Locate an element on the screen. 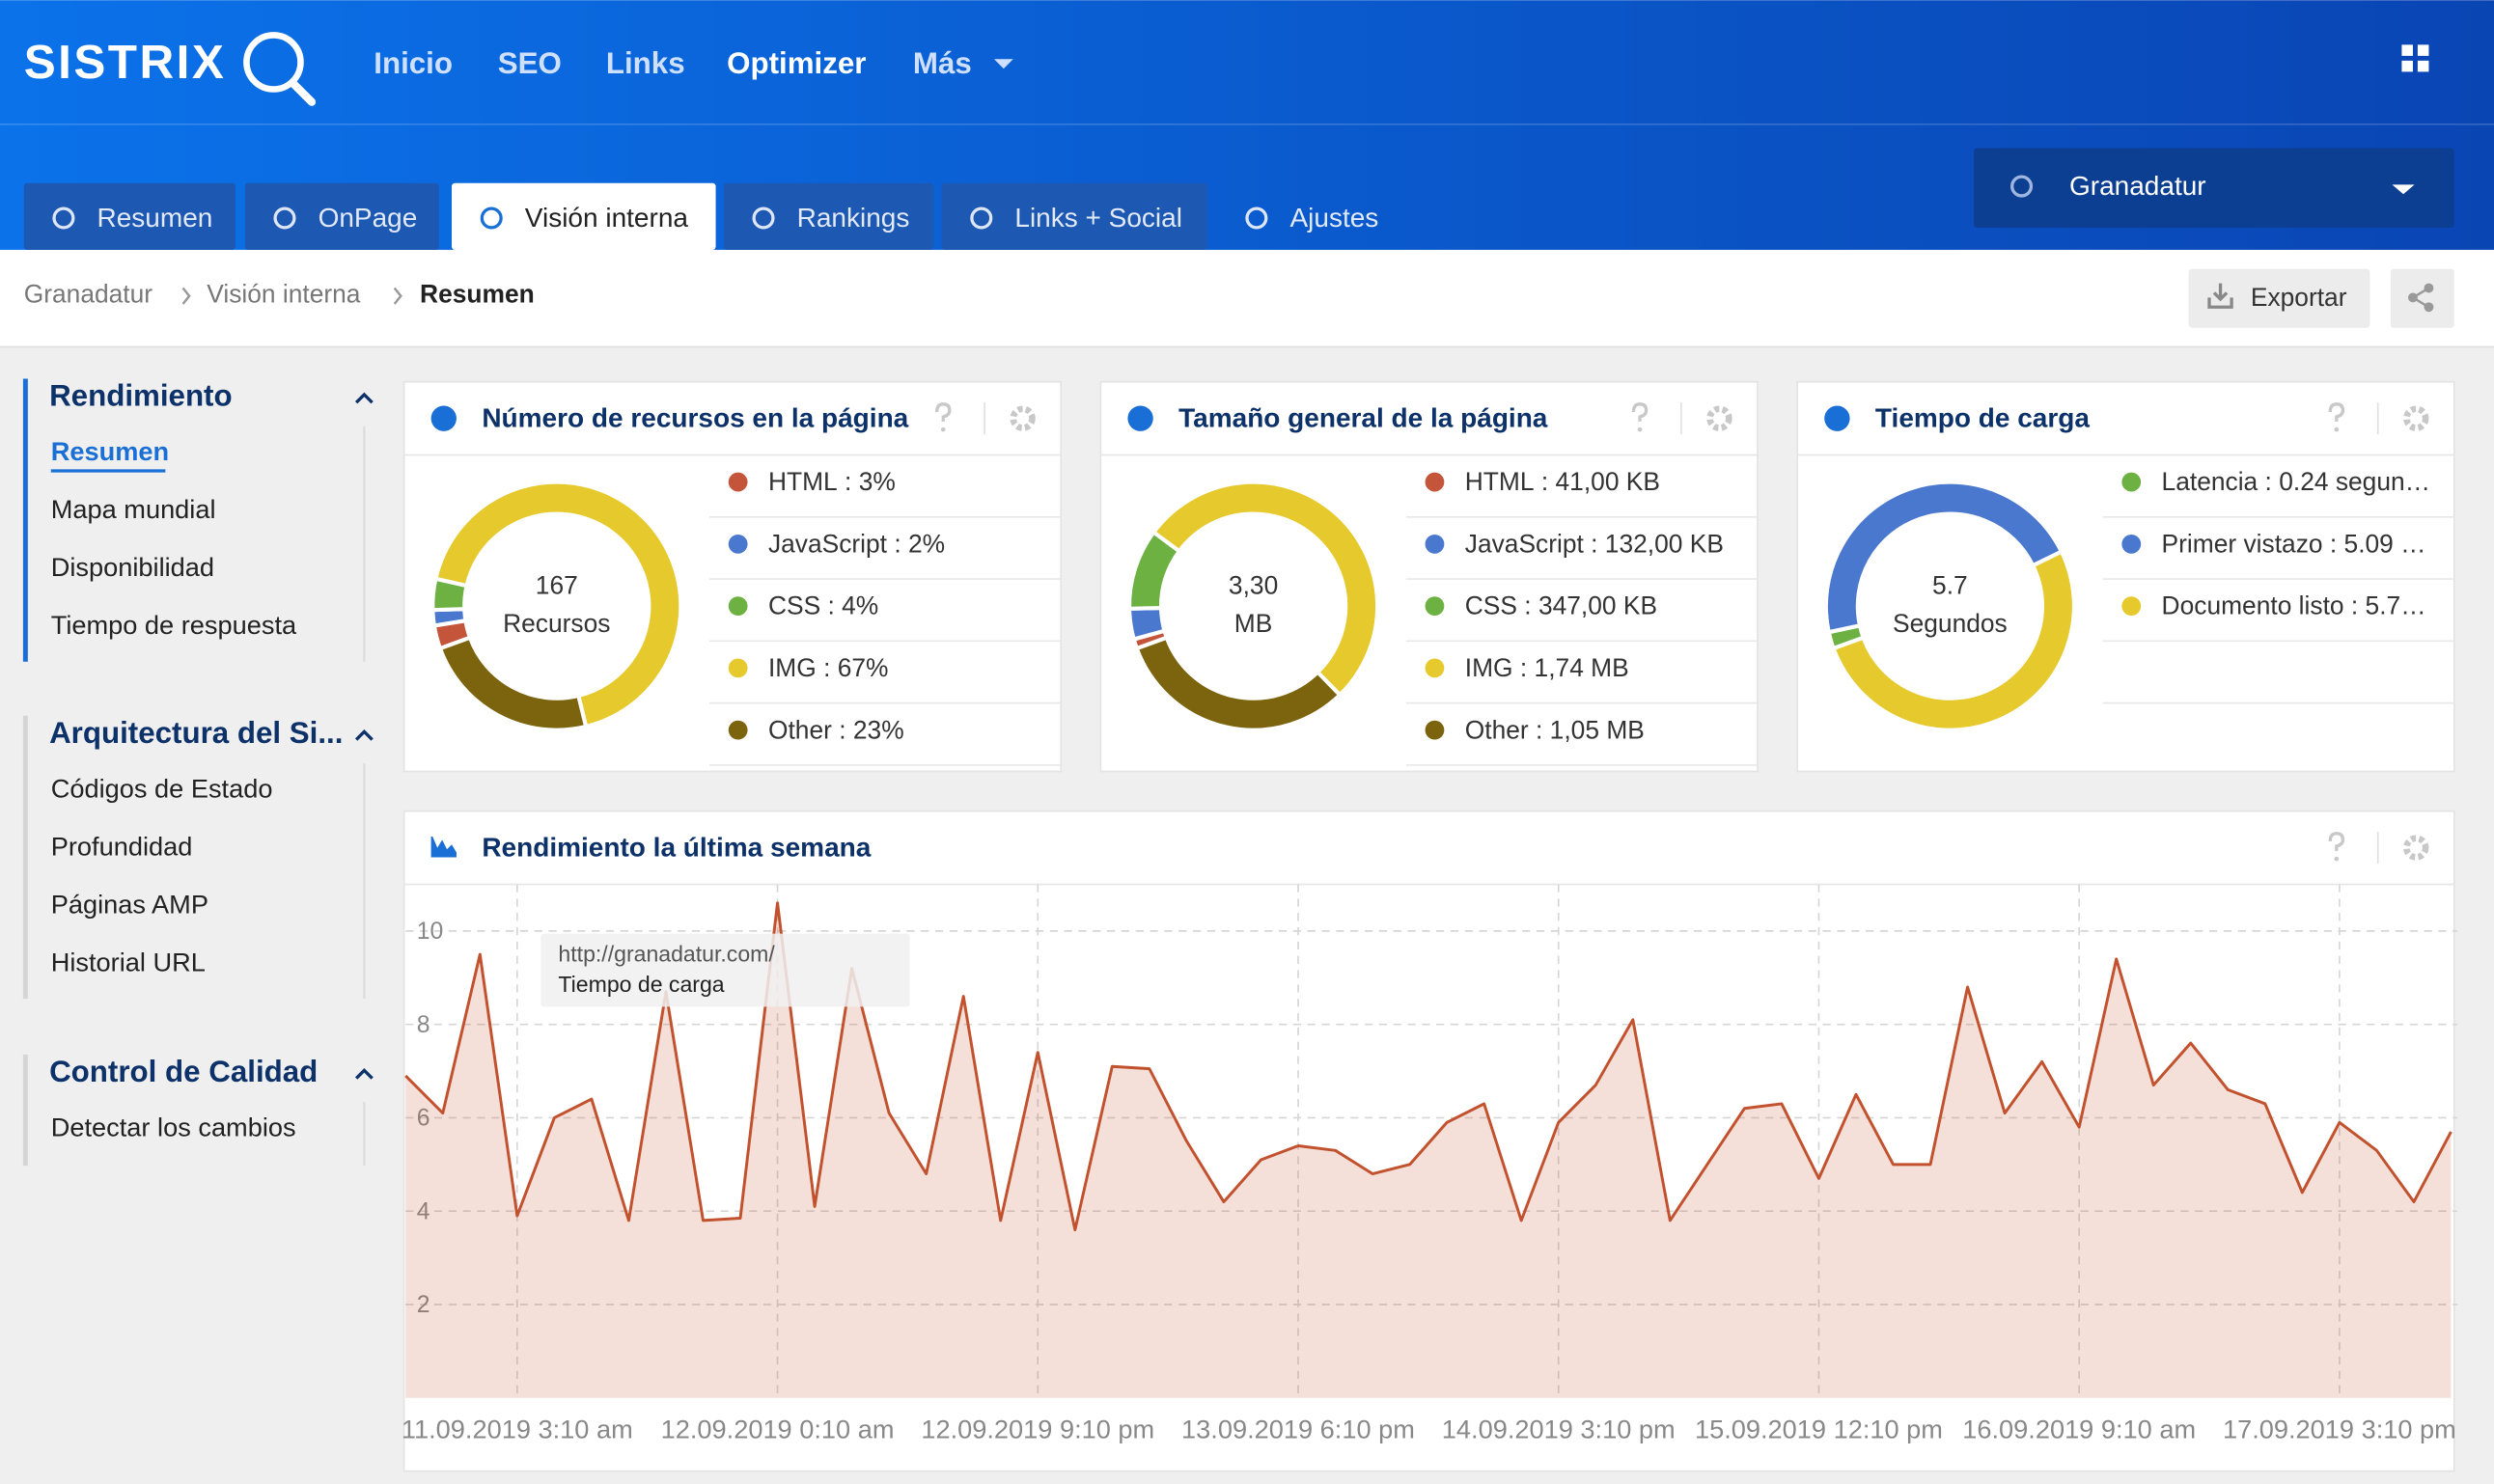 The width and height of the screenshot is (2494, 1484). legend-text: 2% is located at coordinates (927, 543).